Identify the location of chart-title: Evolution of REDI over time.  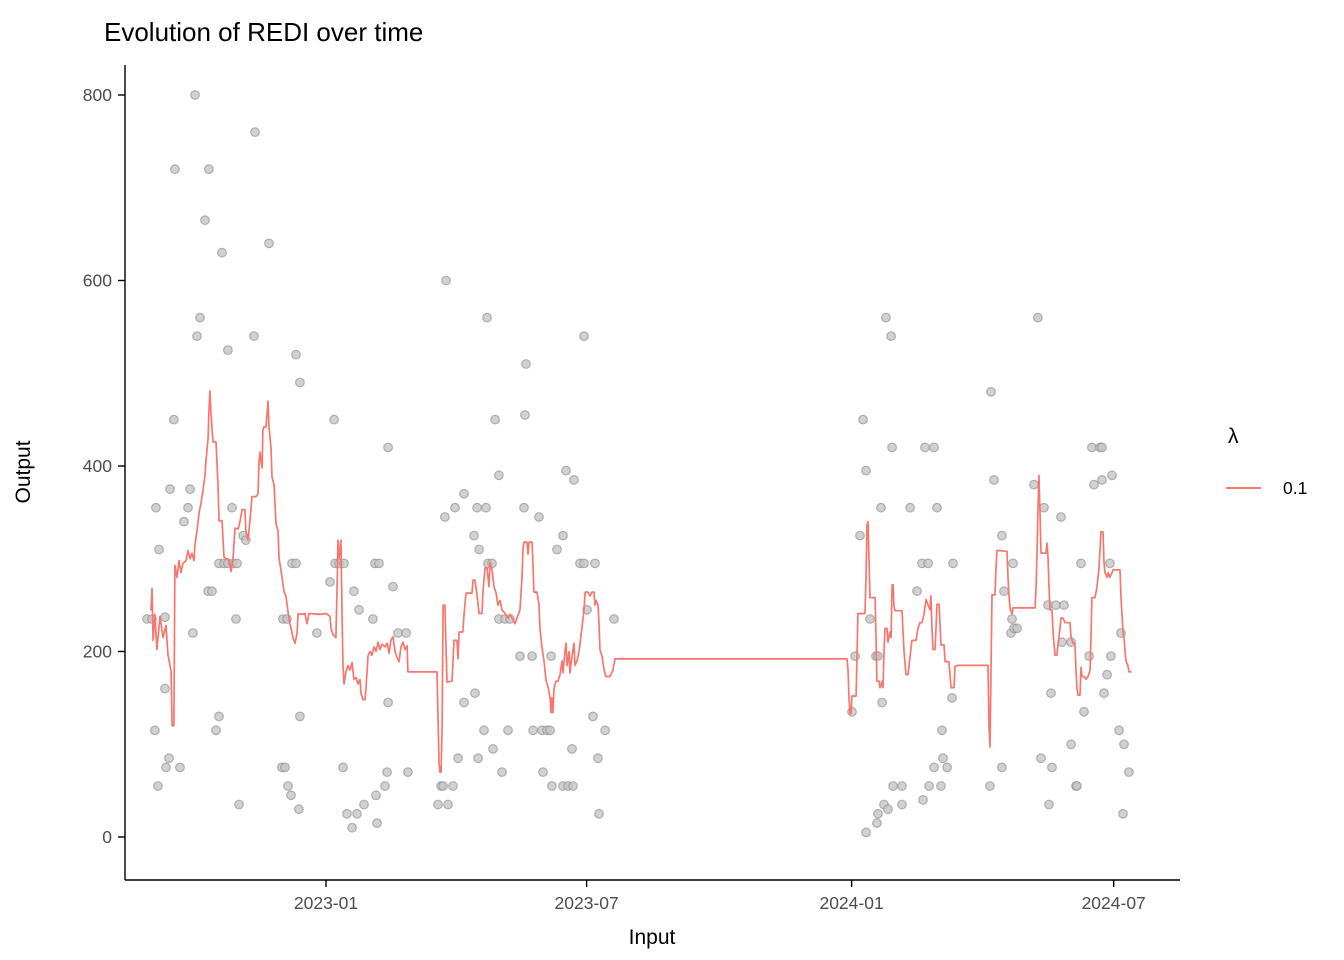
(263, 32).